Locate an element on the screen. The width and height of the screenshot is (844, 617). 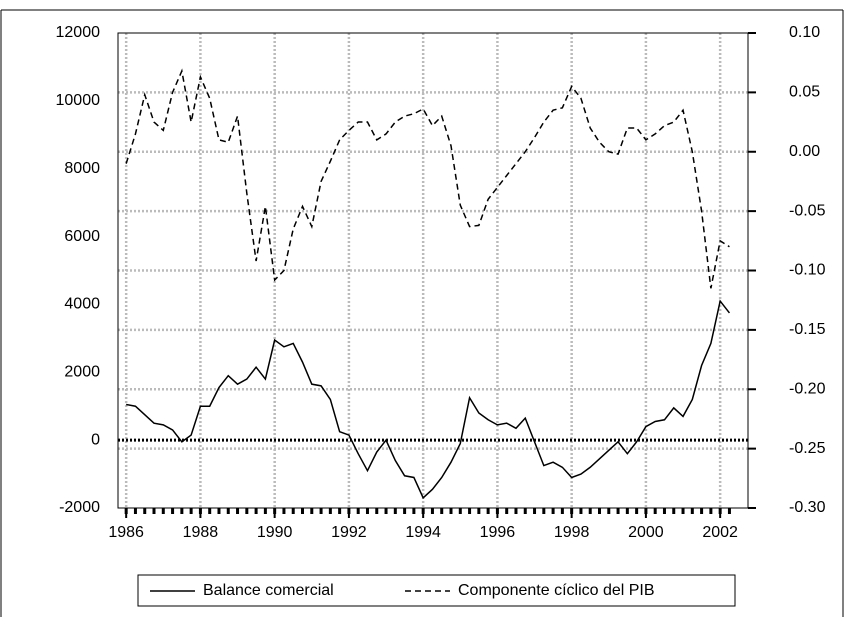
x-tick-label: 1994 is located at coordinates (423, 532).